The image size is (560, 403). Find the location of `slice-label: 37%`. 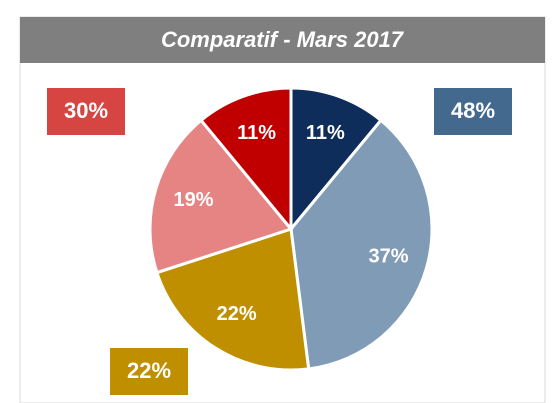

slice-label: 37% is located at coordinates (388, 257).